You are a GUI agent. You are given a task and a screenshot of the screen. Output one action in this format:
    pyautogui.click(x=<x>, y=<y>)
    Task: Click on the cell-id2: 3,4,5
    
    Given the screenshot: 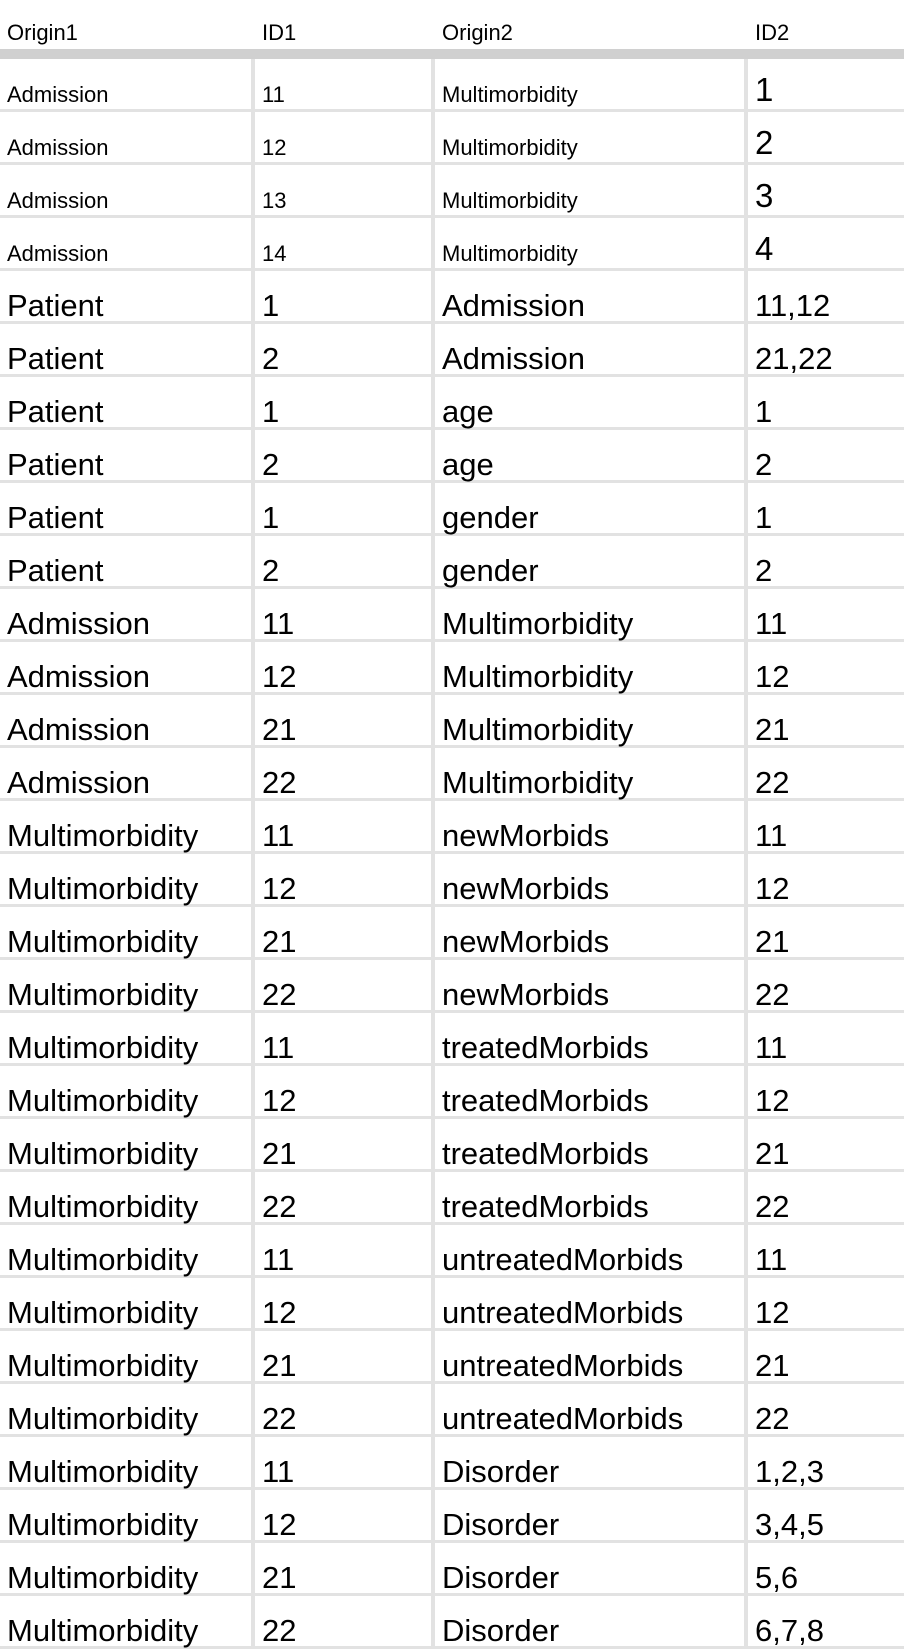 What is the action you would take?
    pyautogui.click(x=789, y=1524)
    